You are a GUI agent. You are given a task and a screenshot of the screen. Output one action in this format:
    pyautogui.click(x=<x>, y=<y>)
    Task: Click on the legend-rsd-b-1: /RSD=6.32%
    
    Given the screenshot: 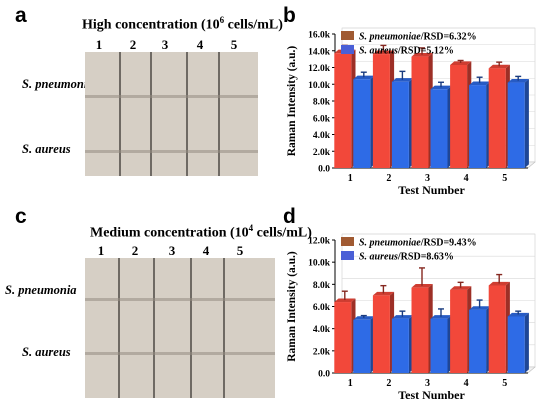 What is the action you would take?
    pyautogui.click(x=448, y=37)
    